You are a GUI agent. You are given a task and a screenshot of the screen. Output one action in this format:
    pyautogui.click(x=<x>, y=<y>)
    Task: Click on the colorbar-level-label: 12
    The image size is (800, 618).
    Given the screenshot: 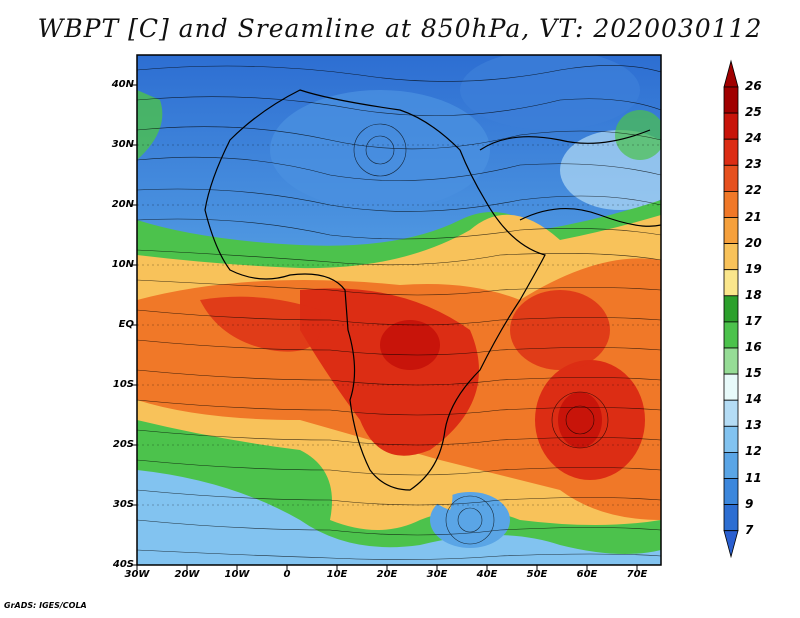 What is the action you would take?
    pyautogui.click(x=753, y=451)
    